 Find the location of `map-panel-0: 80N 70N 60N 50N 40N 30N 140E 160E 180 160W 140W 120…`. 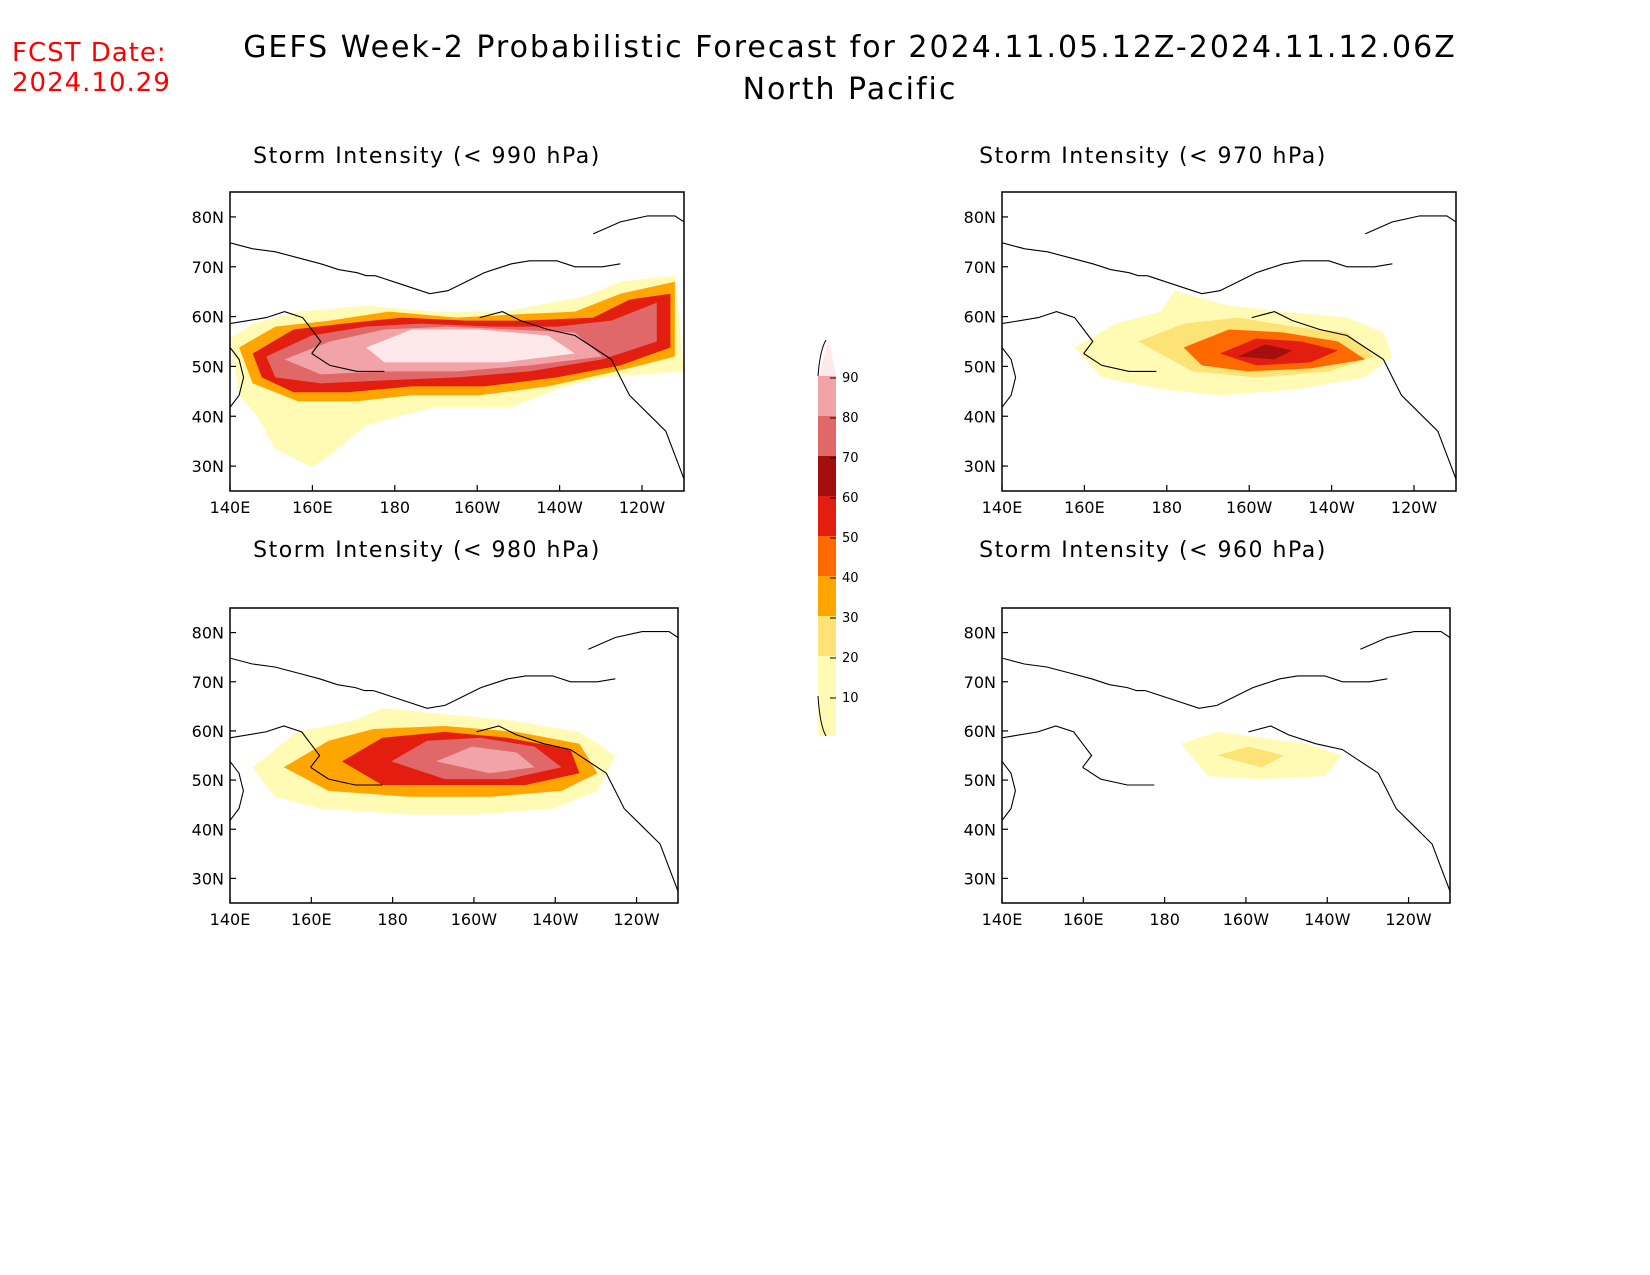

map-panel-0: 80N 70N 60N 50N 40N 30N 140E 160E 180 160W 140W 120… is located at coordinates (438, 354).